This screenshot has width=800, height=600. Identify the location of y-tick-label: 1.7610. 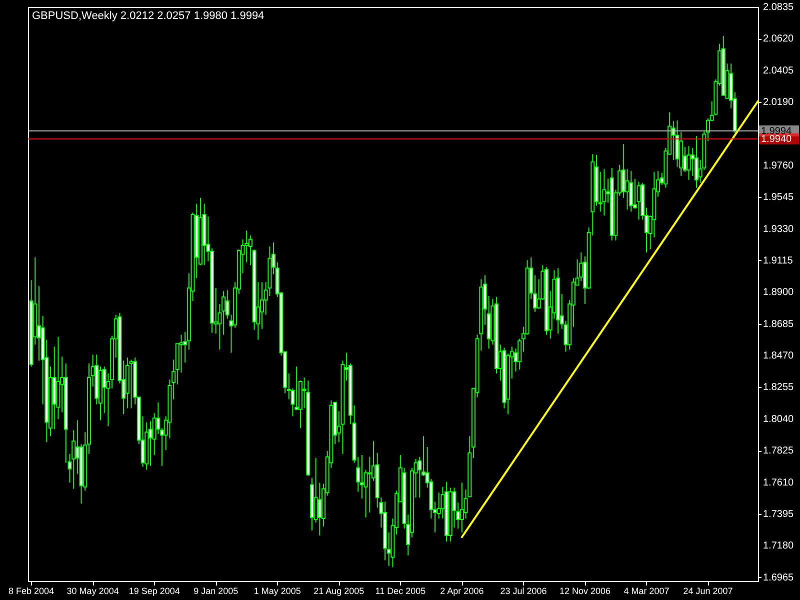
(778, 482).